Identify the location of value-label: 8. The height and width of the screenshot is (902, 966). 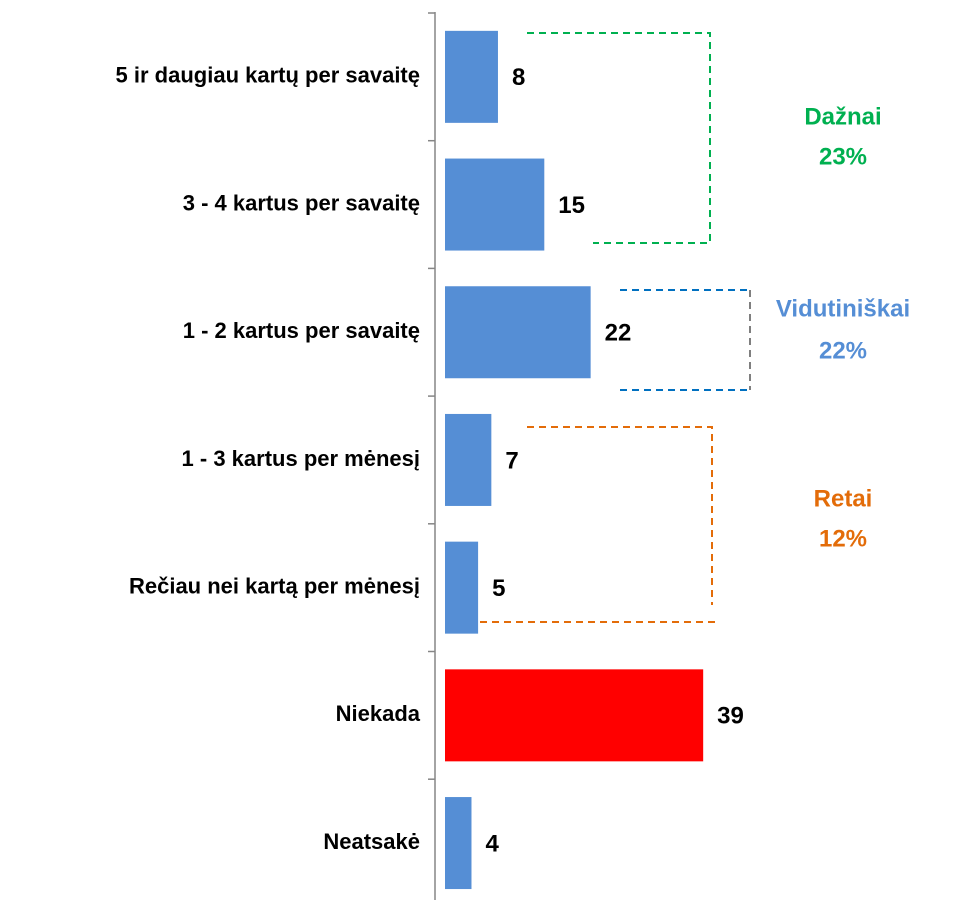
(518, 77).